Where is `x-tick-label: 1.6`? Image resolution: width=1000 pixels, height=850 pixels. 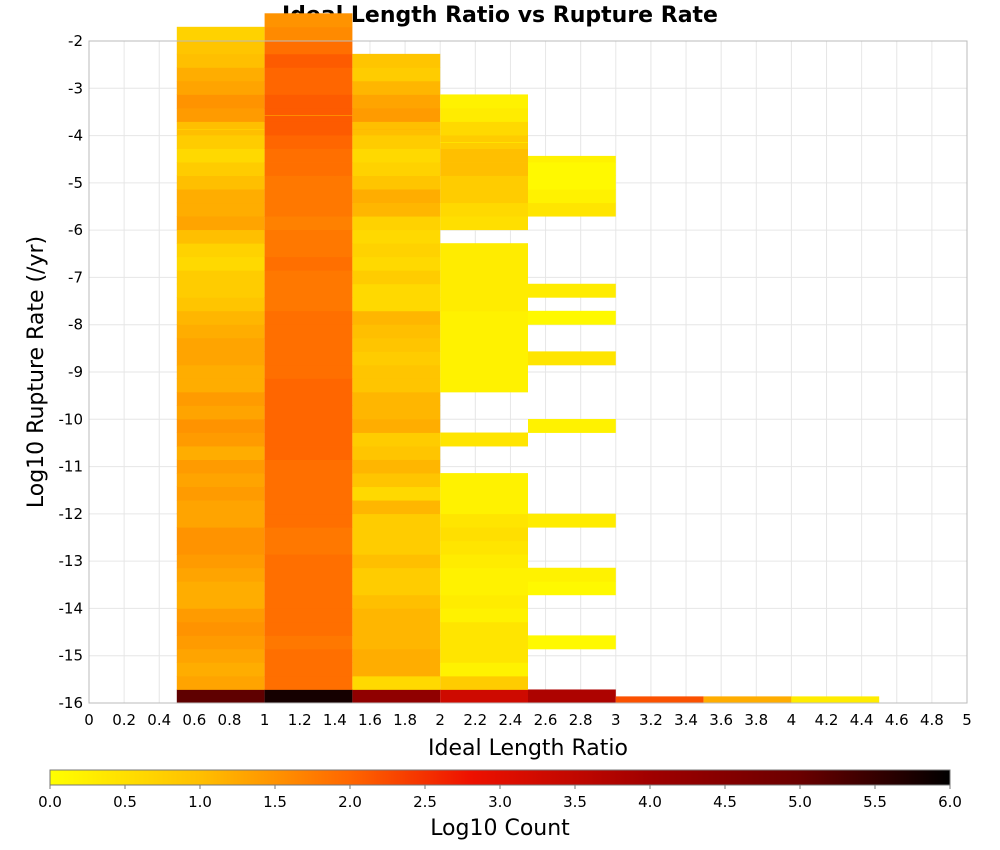
x-tick-label: 1.6 is located at coordinates (370, 720).